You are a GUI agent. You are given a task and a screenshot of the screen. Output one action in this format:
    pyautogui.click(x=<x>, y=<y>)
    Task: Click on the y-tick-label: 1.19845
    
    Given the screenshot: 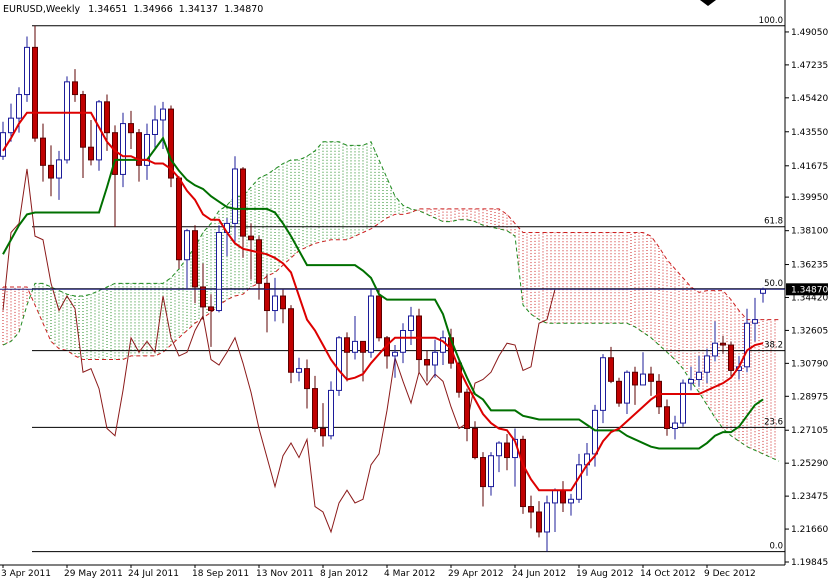 What is the action you would take?
    pyautogui.click(x=809, y=563)
    